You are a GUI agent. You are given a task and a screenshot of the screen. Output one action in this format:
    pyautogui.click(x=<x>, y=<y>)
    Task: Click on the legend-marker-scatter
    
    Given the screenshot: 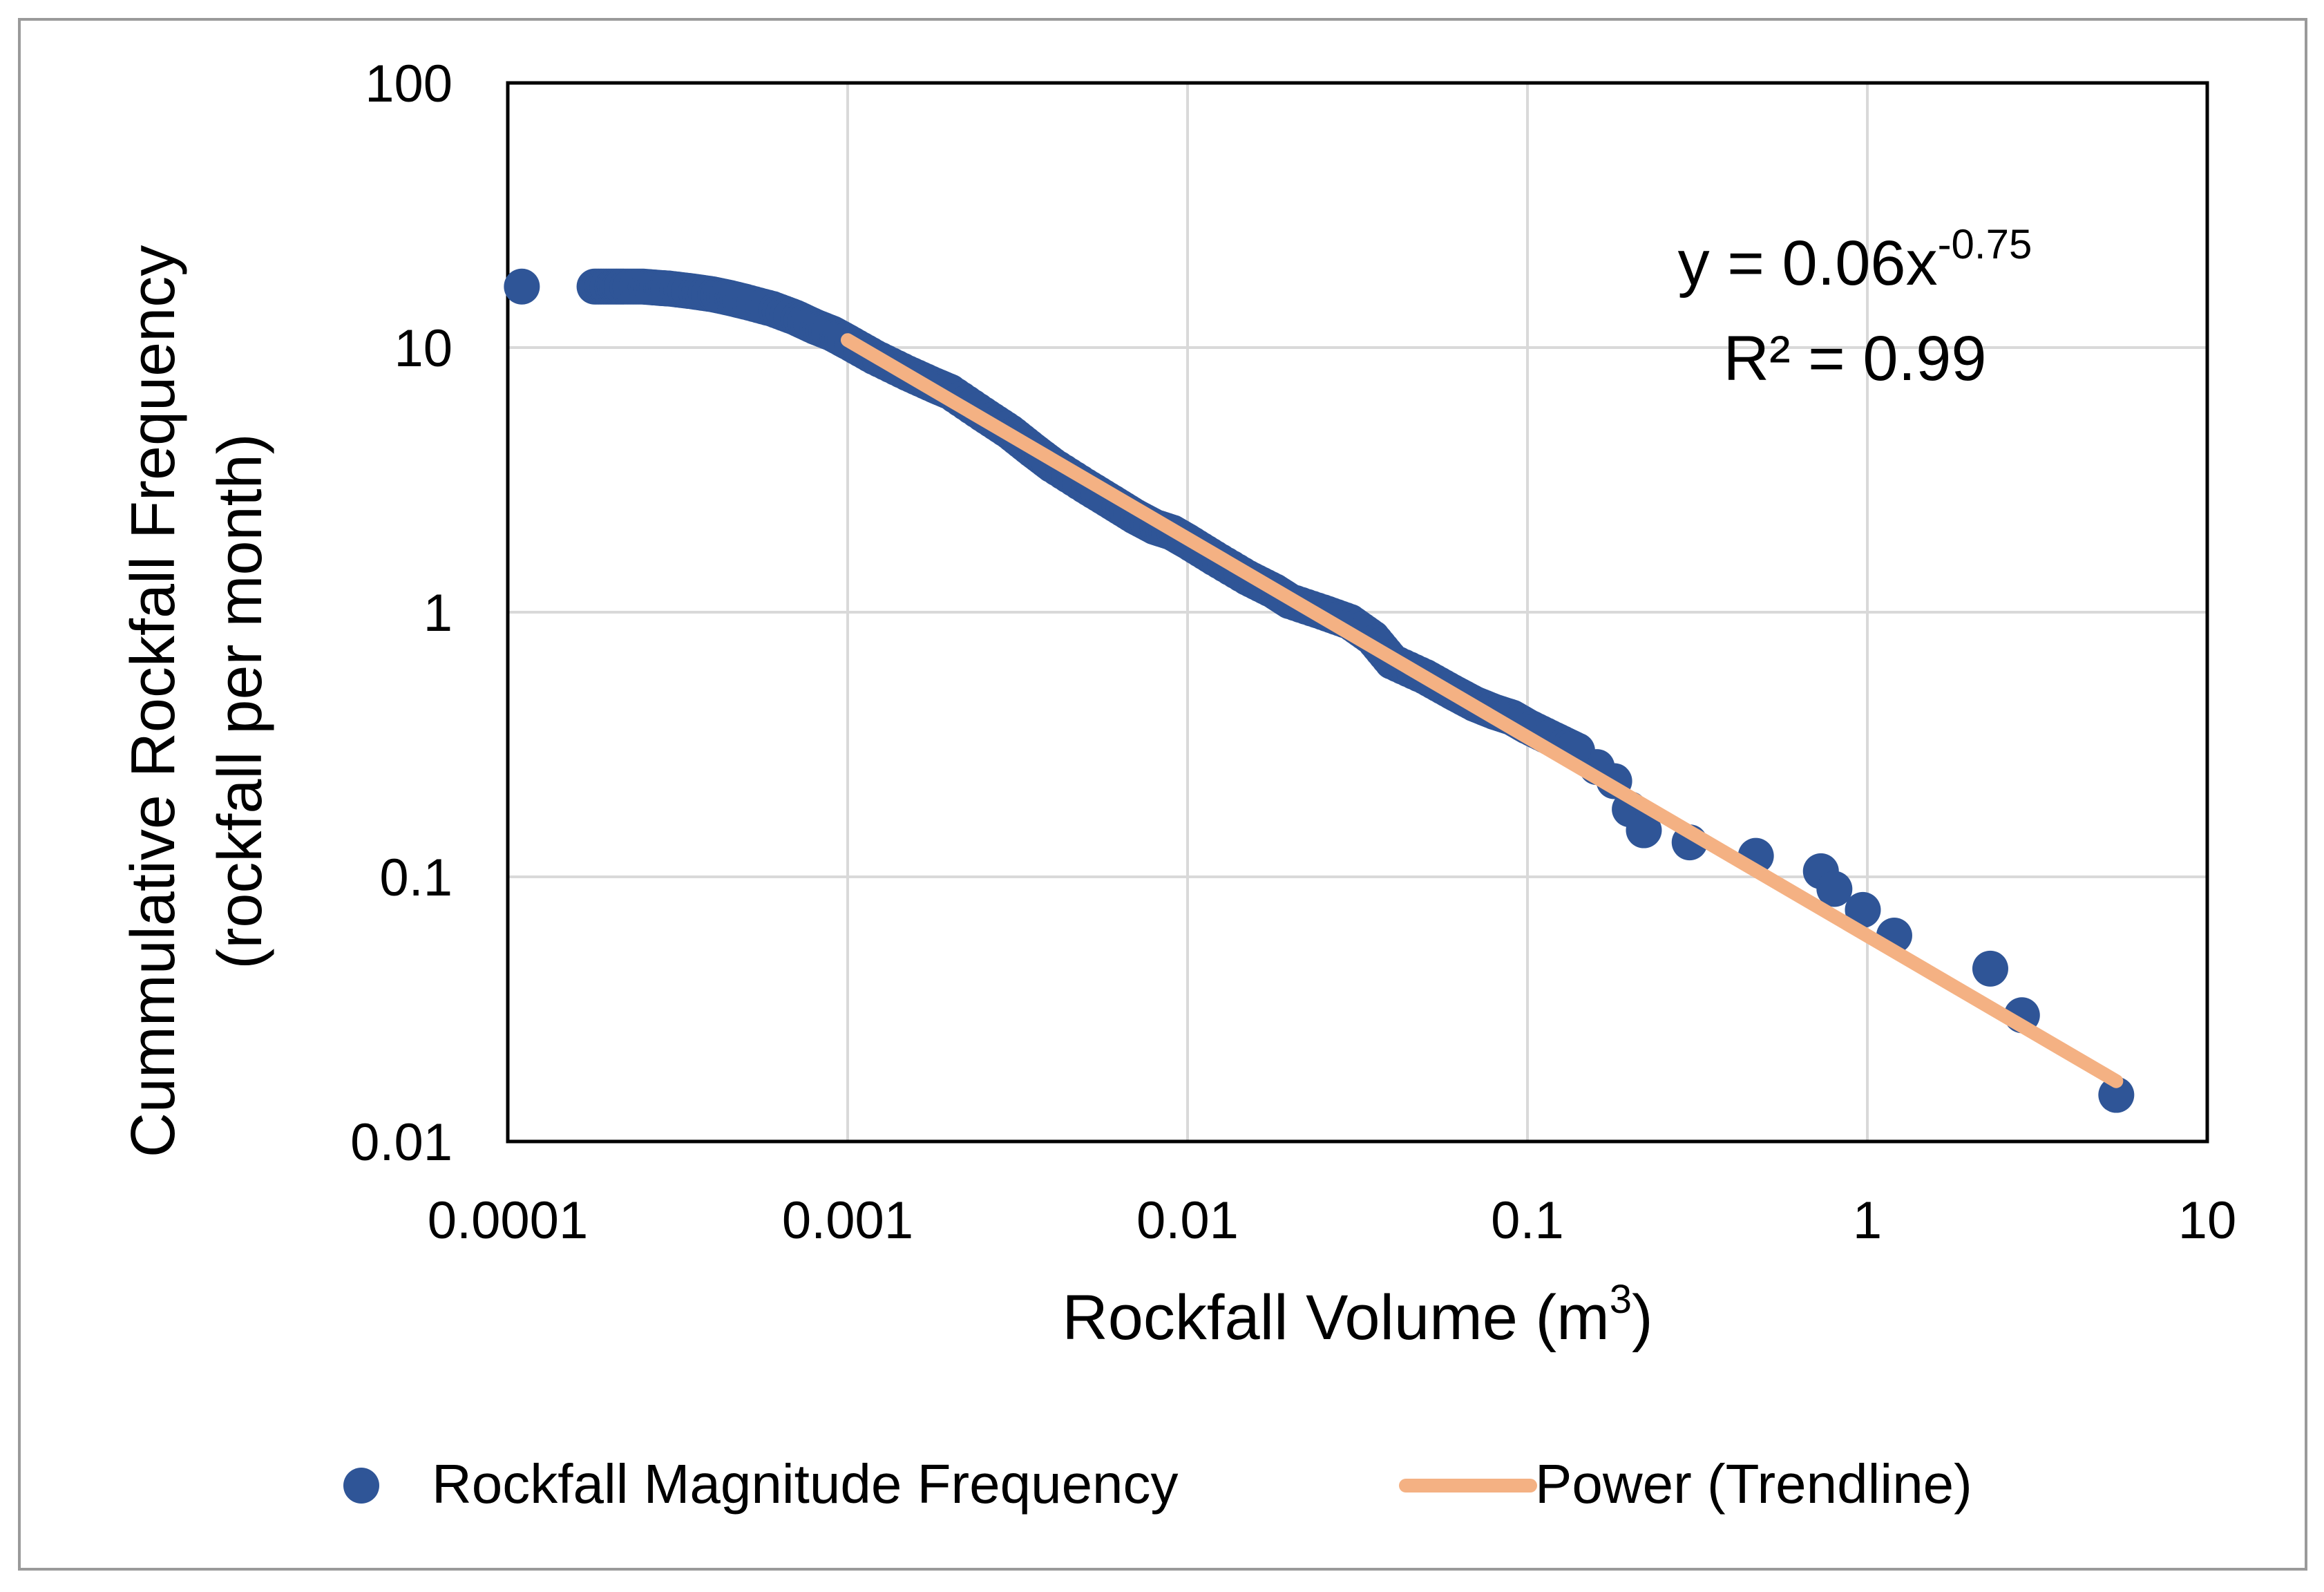 What is the action you would take?
    pyautogui.click(x=361, y=1486)
    